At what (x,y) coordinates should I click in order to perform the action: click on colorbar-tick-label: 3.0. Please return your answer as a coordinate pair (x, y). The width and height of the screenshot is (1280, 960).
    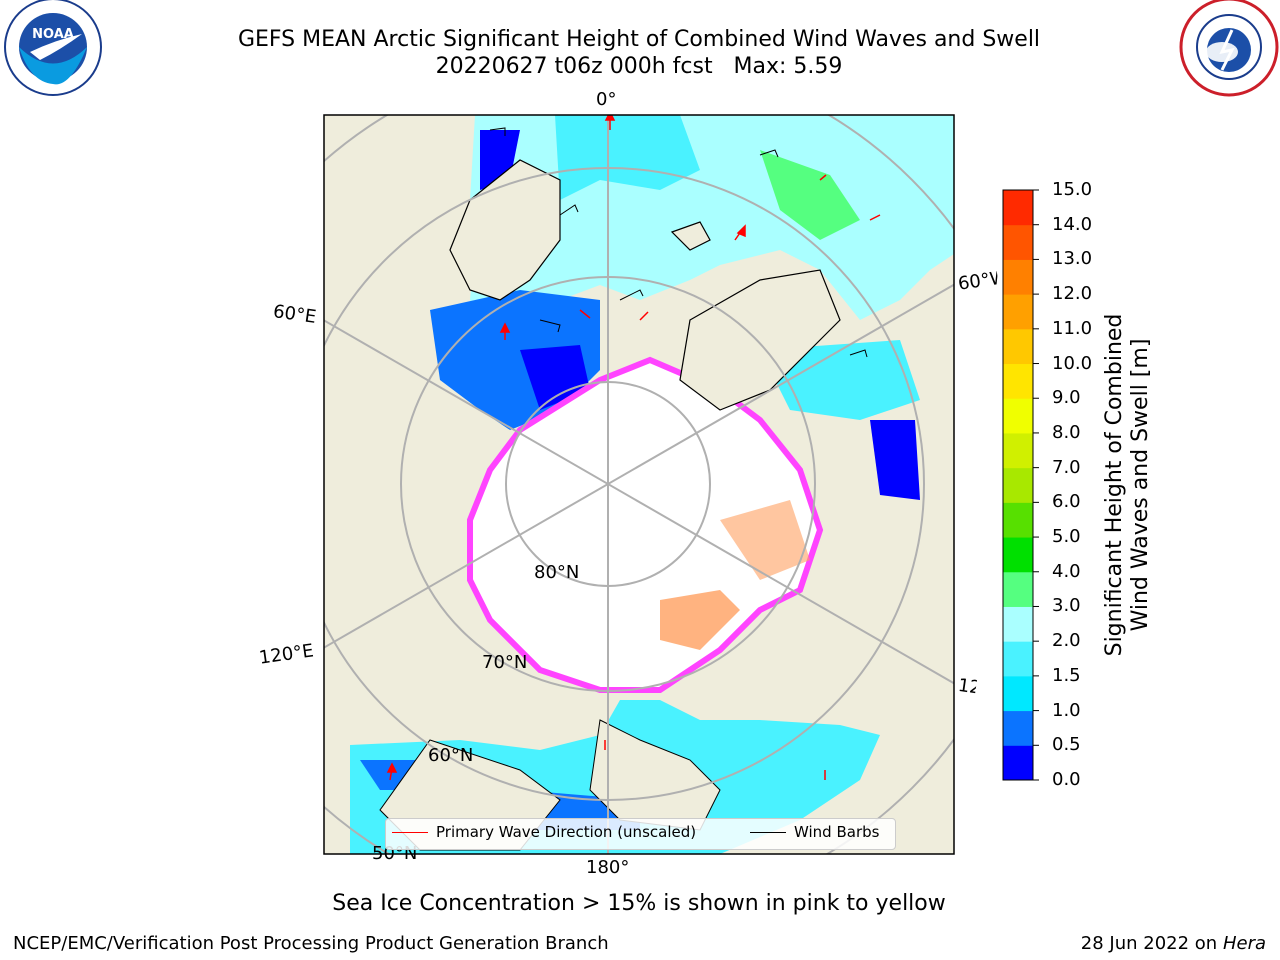
    Looking at the image, I should click on (1066, 606).